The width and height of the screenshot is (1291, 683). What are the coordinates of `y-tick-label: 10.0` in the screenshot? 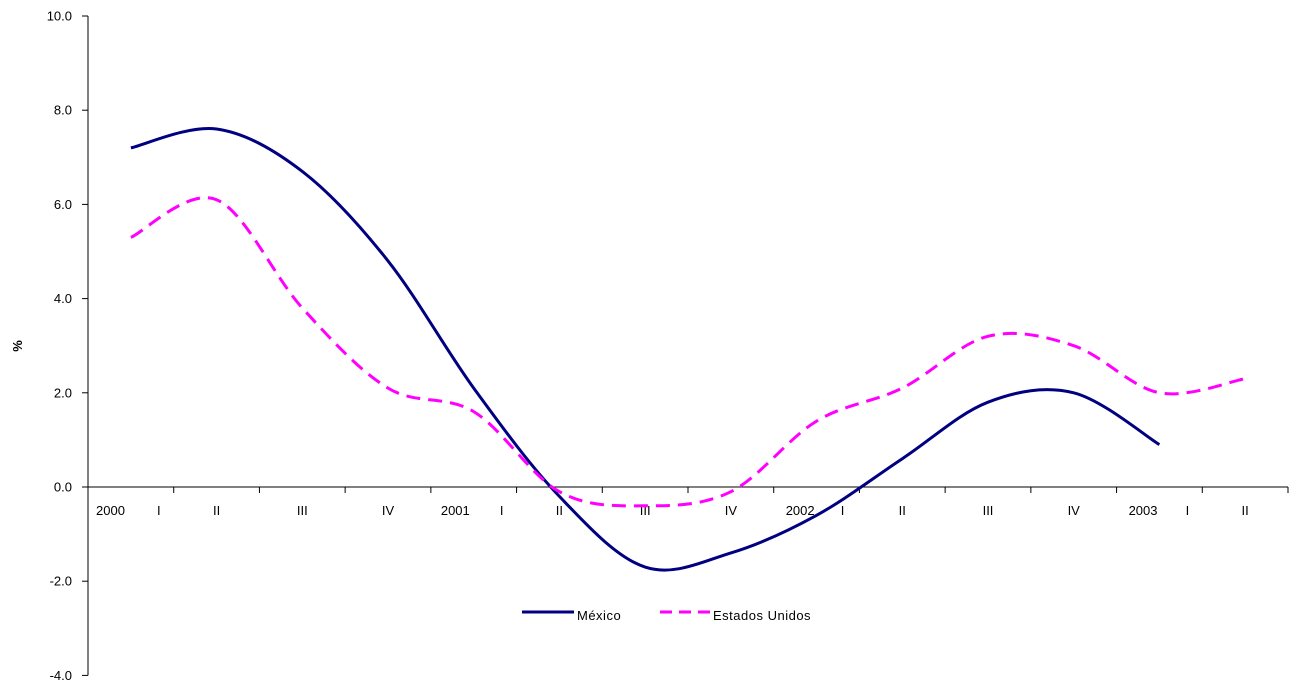 It's located at (59, 16).